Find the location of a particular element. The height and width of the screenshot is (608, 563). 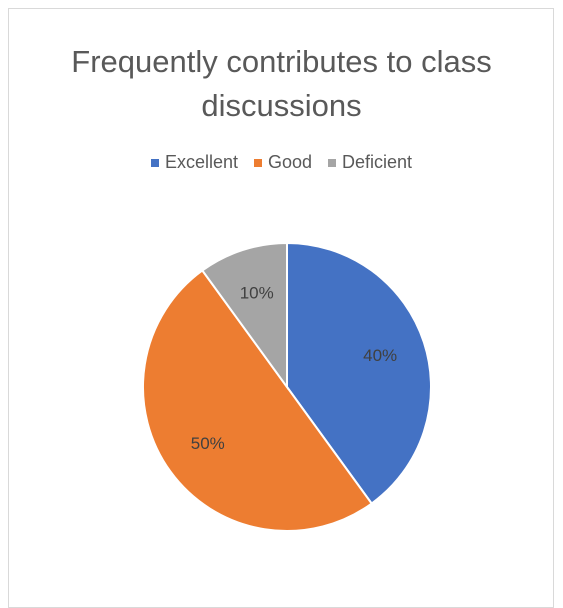

legend-item: Good is located at coordinates (283, 162).